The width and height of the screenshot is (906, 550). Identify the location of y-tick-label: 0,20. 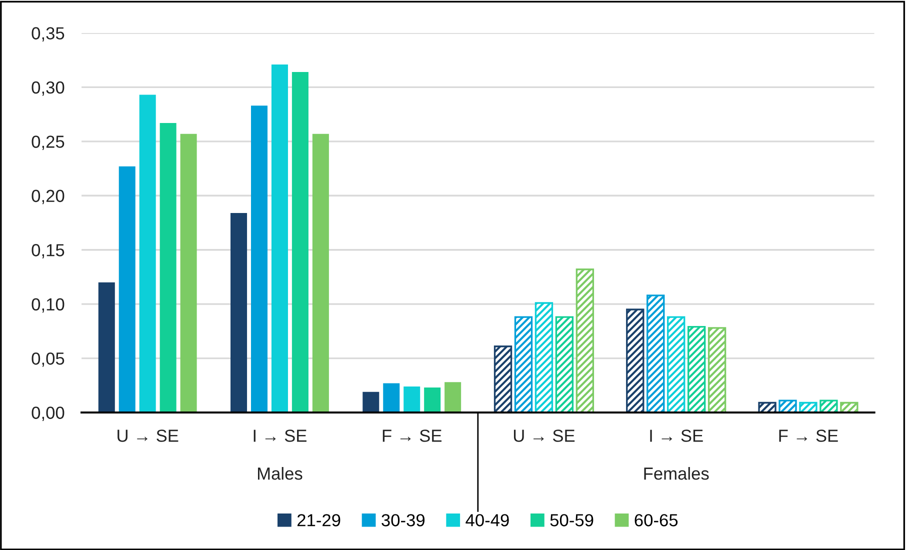
(48, 197).